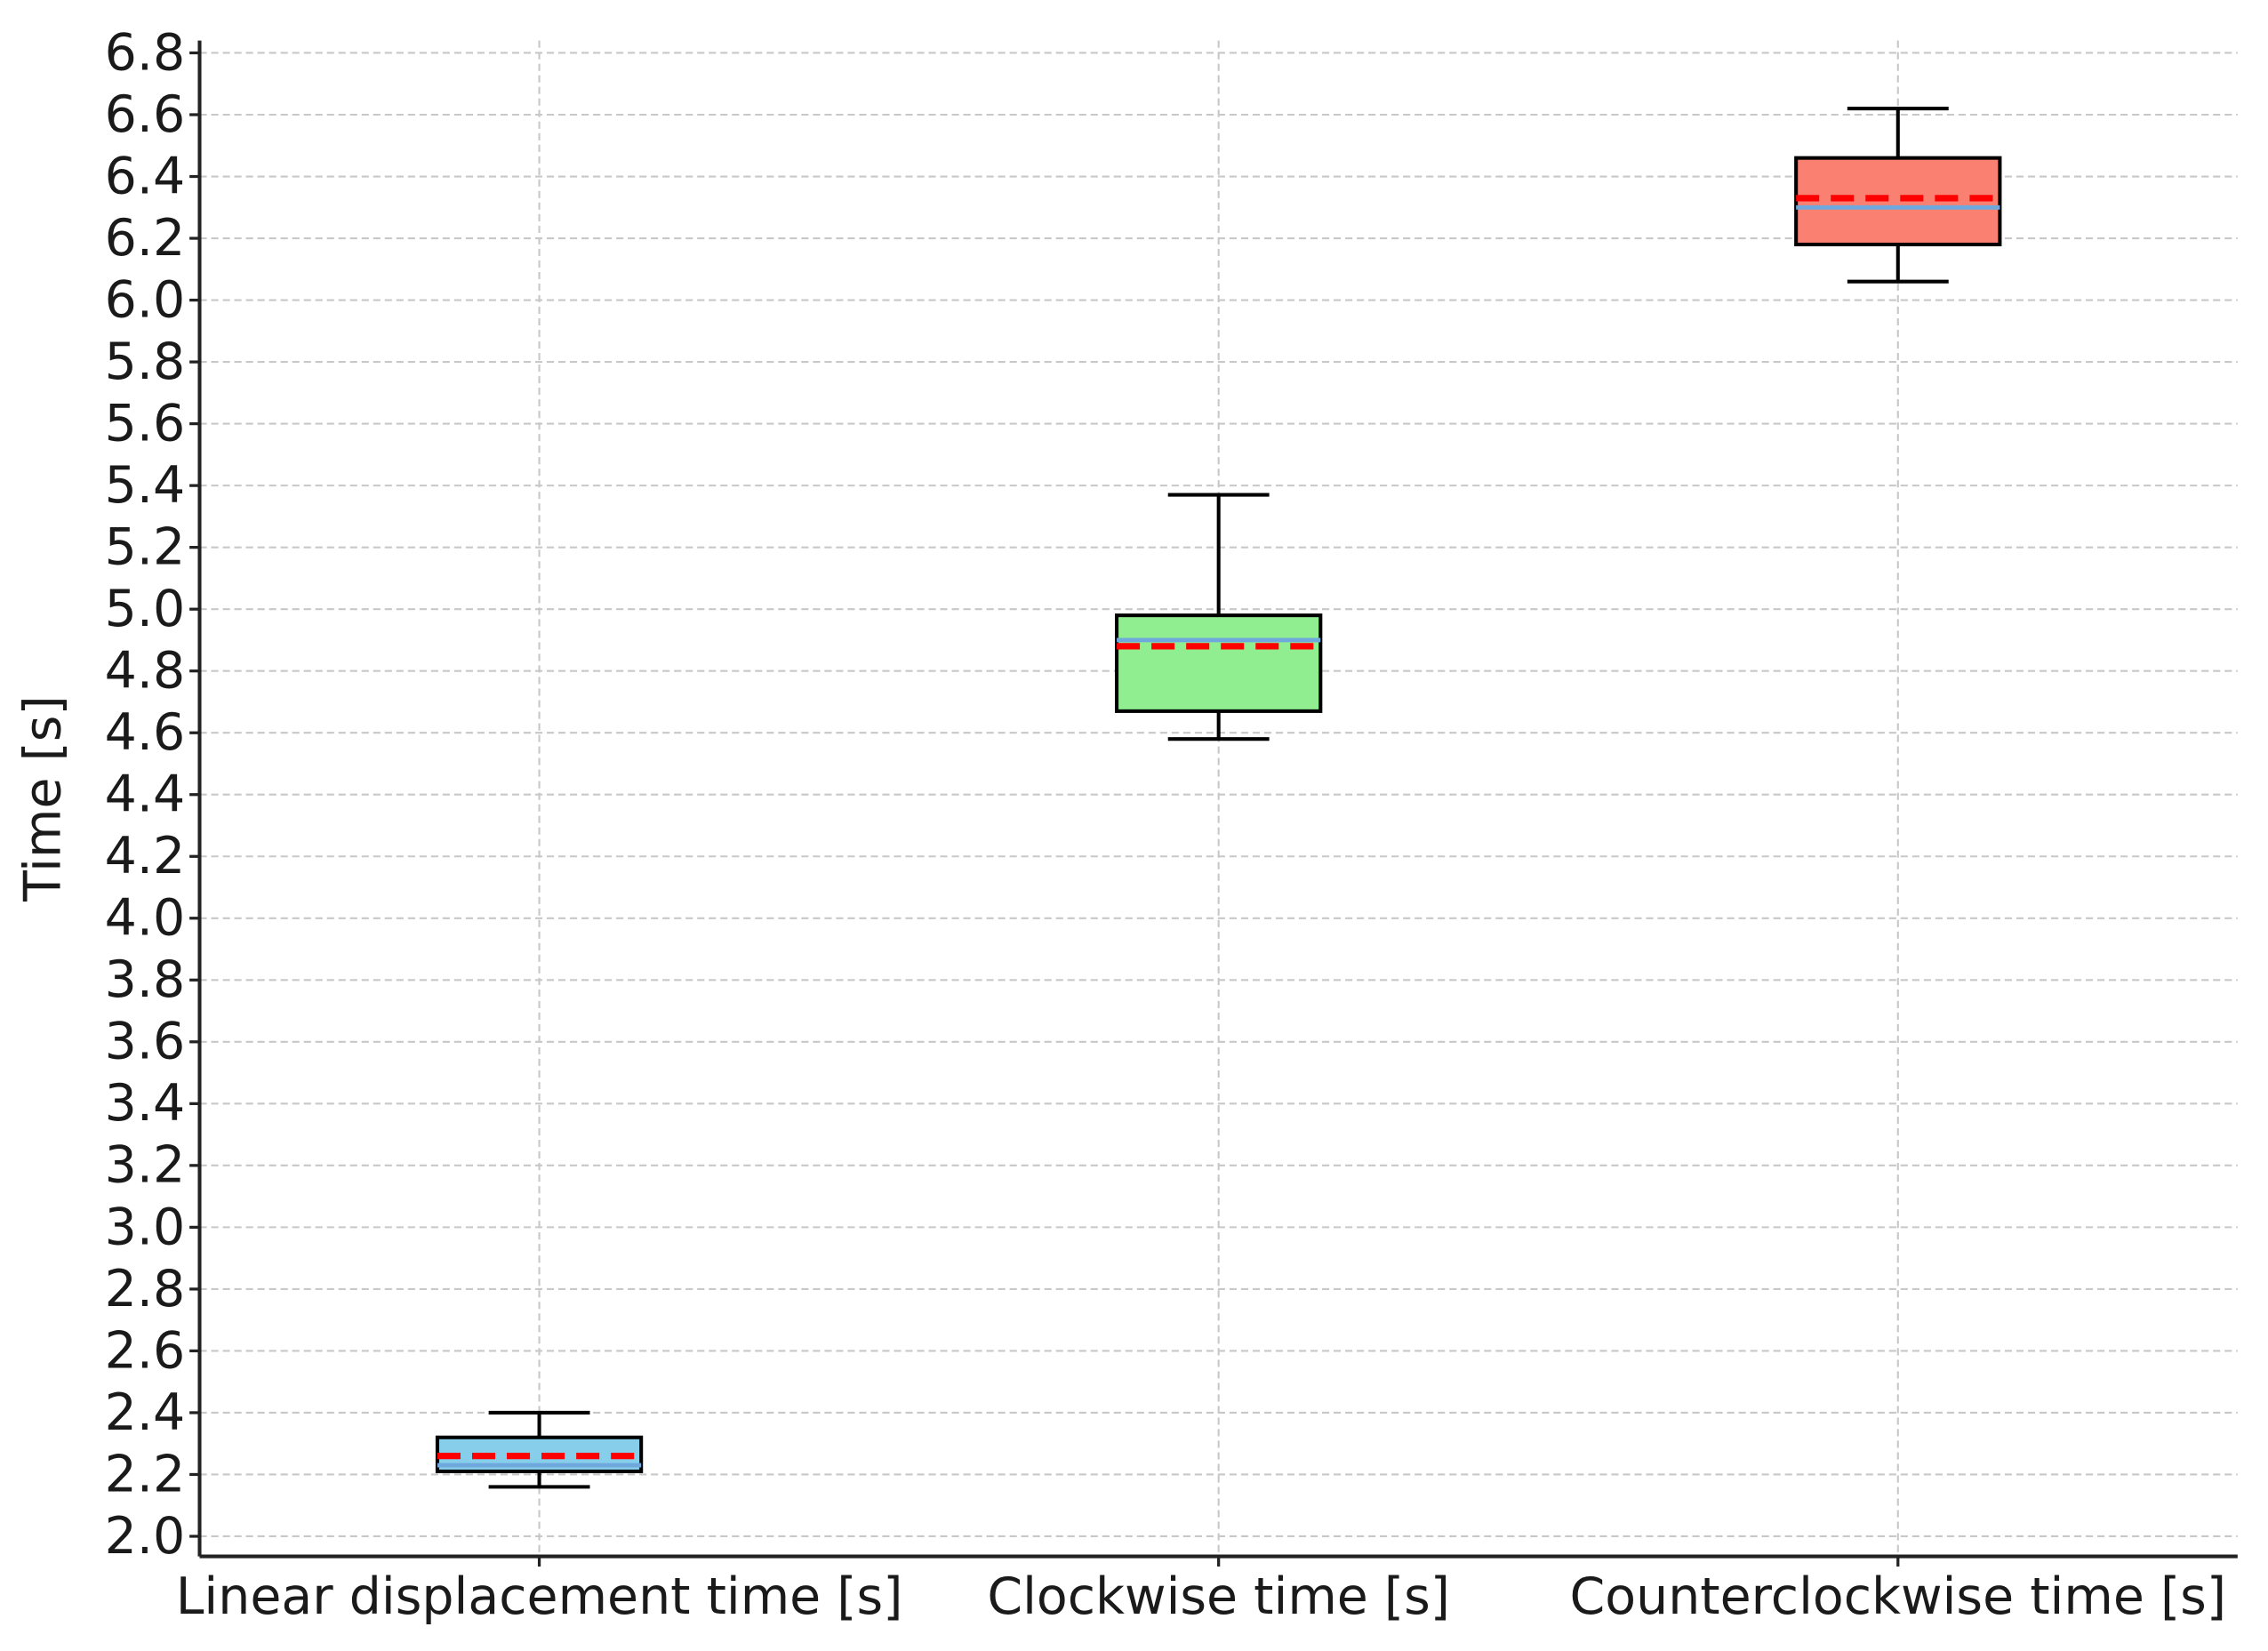  What do you see at coordinates (145, 1350) in the screenshot?
I see `y-tick-label: 2.6` at bounding box center [145, 1350].